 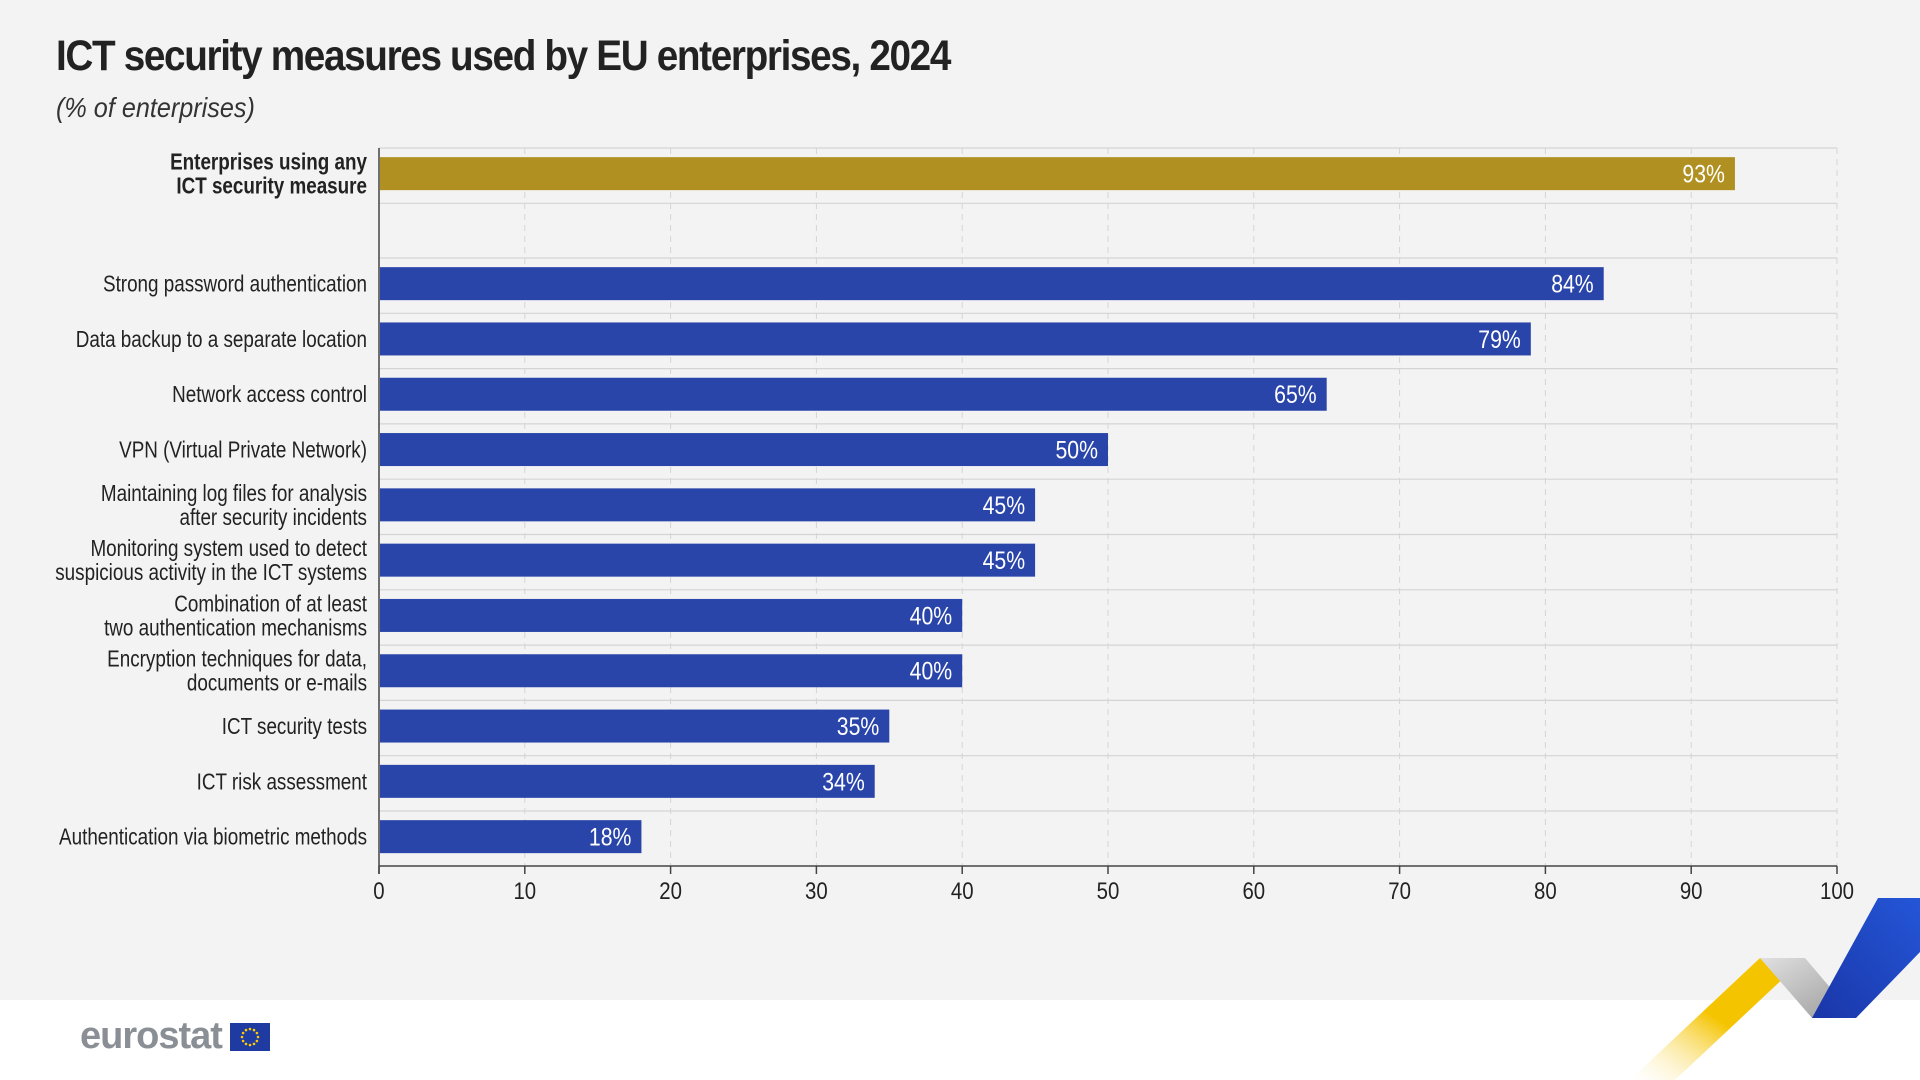 What do you see at coordinates (1545, 890) in the screenshot?
I see `x-tick-label: 80` at bounding box center [1545, 890].